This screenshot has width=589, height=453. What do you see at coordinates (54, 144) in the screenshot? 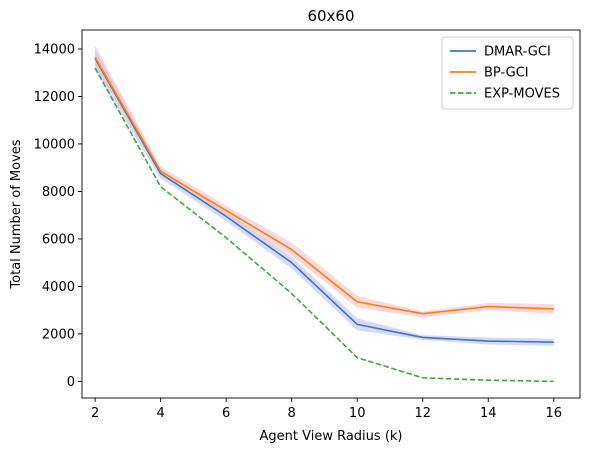
I see `y-tick-label: 10000` at bounding box center [54, 144].